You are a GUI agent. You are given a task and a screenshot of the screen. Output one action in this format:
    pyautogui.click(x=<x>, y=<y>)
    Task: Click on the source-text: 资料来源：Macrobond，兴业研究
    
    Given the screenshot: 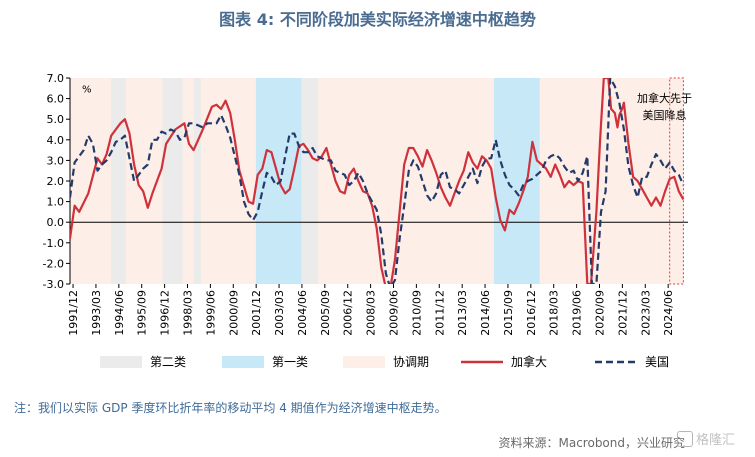 What is the action you would take?
    pyautogui.click(x=592, y=443)
    